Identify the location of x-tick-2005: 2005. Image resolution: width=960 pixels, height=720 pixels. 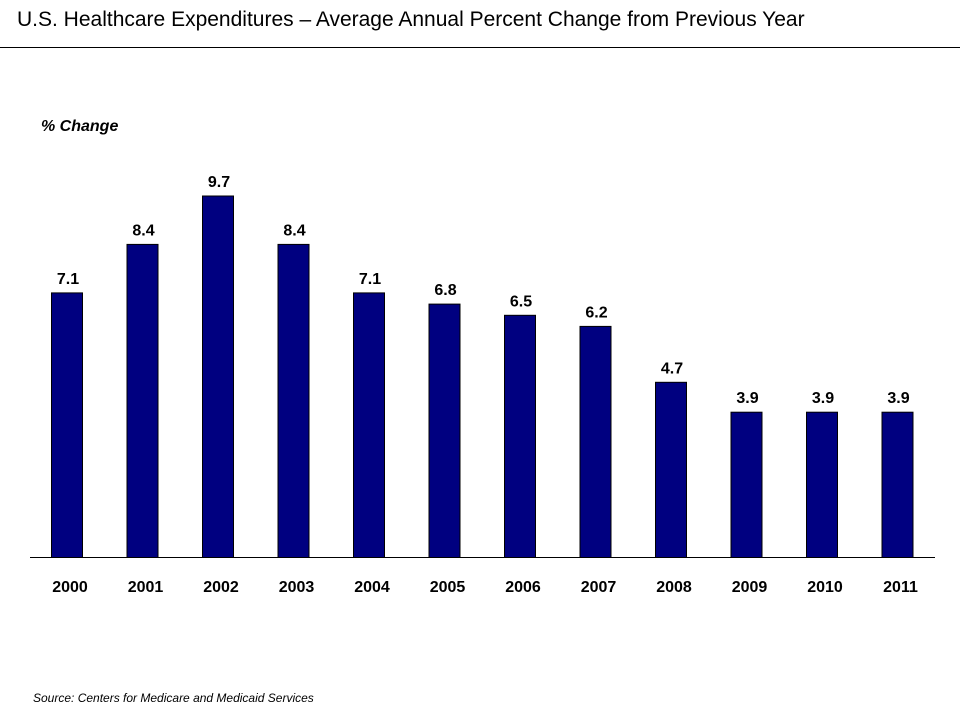
(448, 587).